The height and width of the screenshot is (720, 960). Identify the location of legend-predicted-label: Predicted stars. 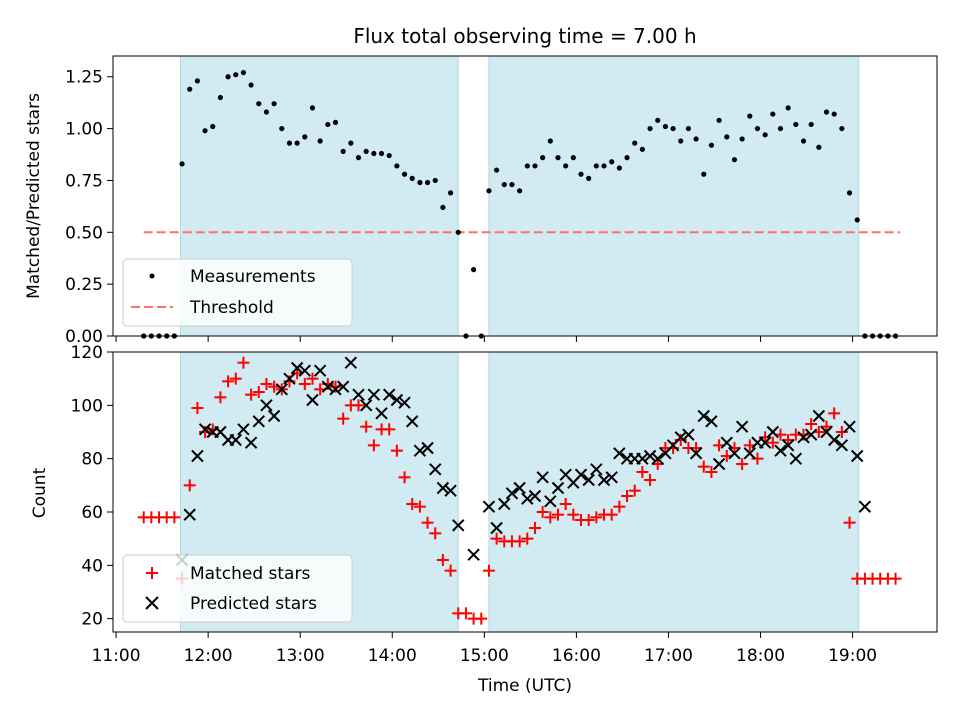
(253, 604).